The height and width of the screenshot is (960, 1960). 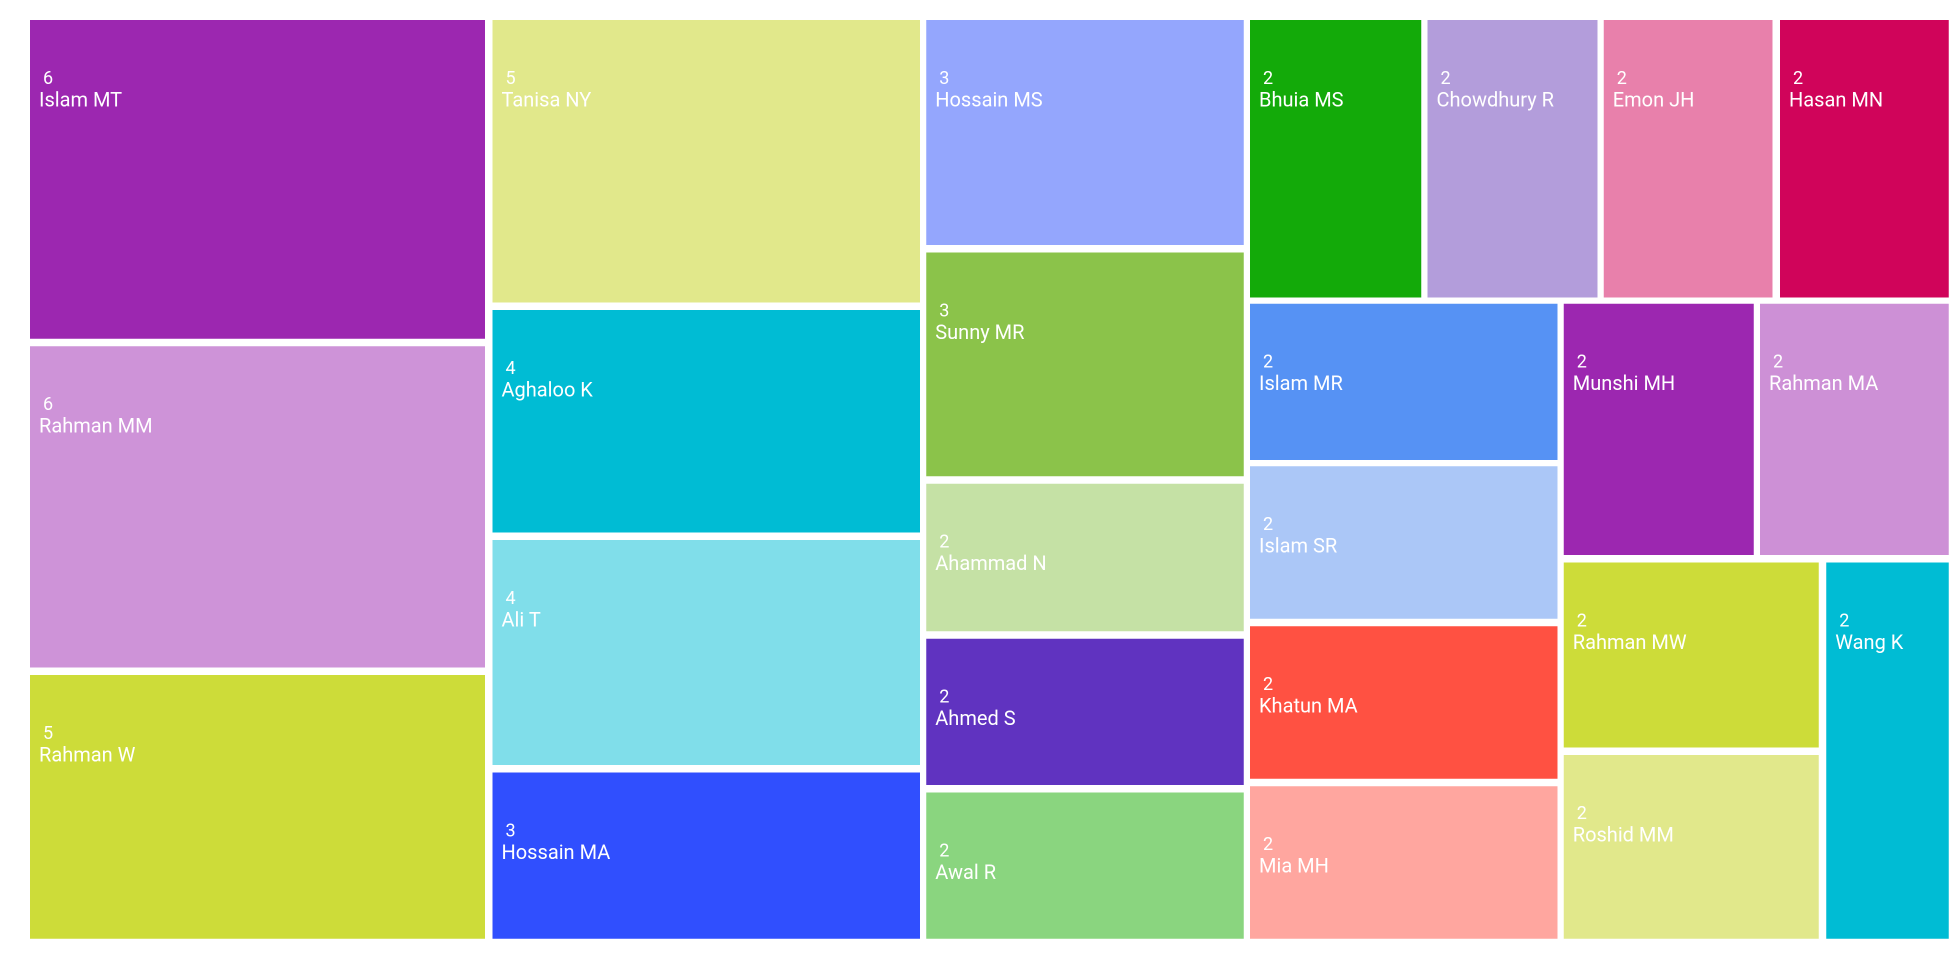 What do you see at coordinates (1823, 383) in the screenshot?
I see `tile-label: Rahman MA` at bounding box center [1823, 383].